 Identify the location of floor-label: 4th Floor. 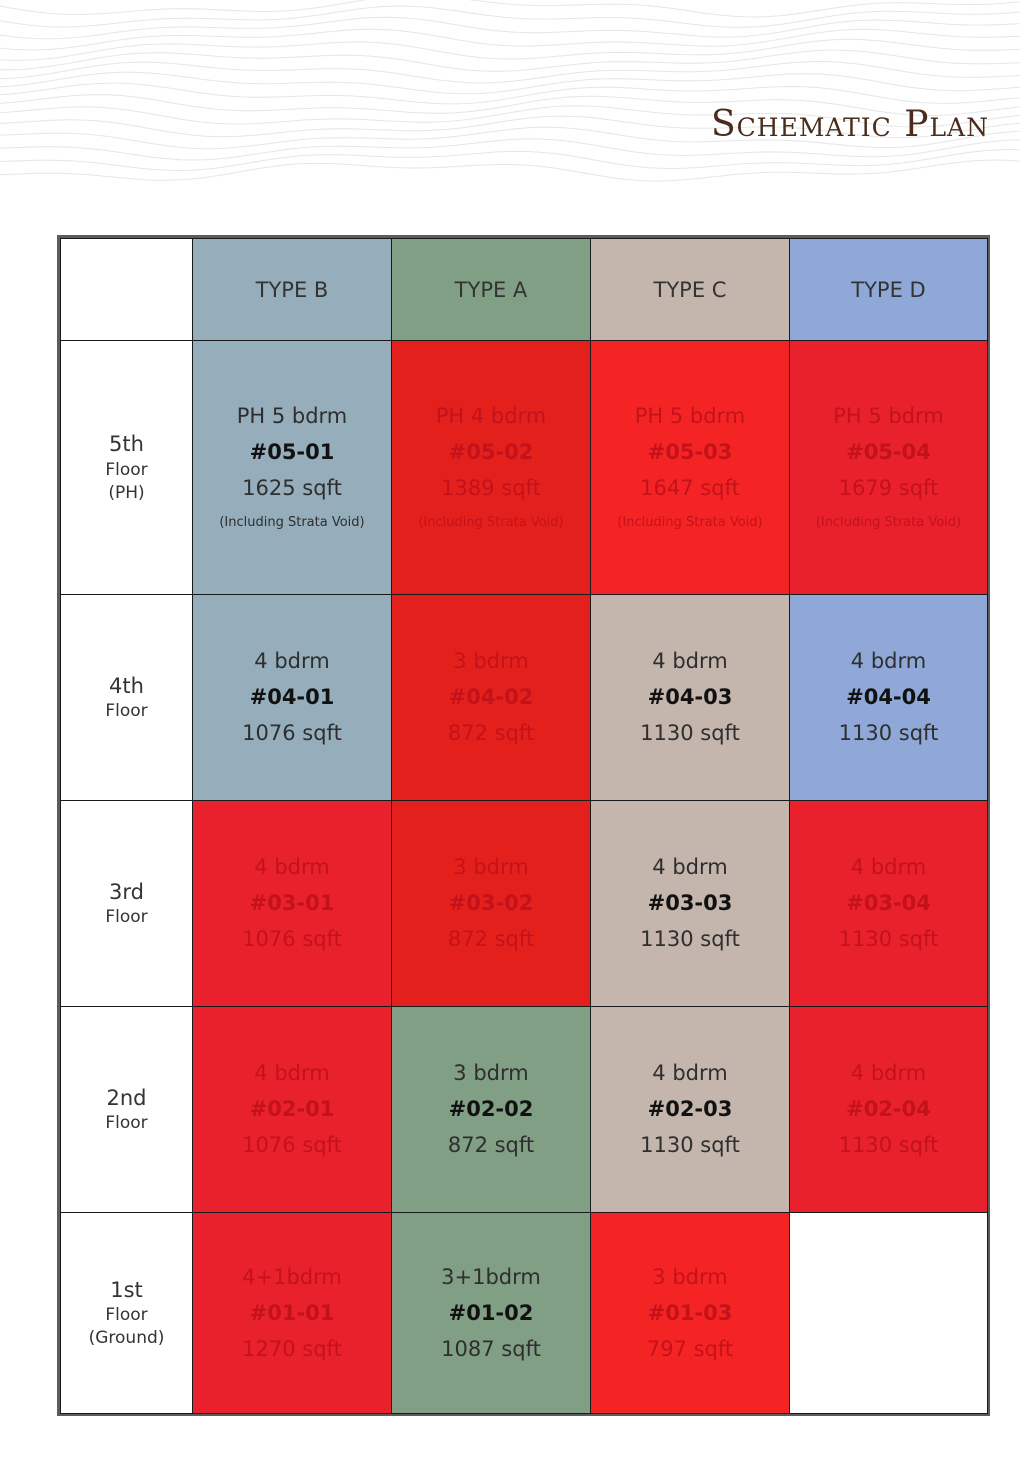
(126, 697).